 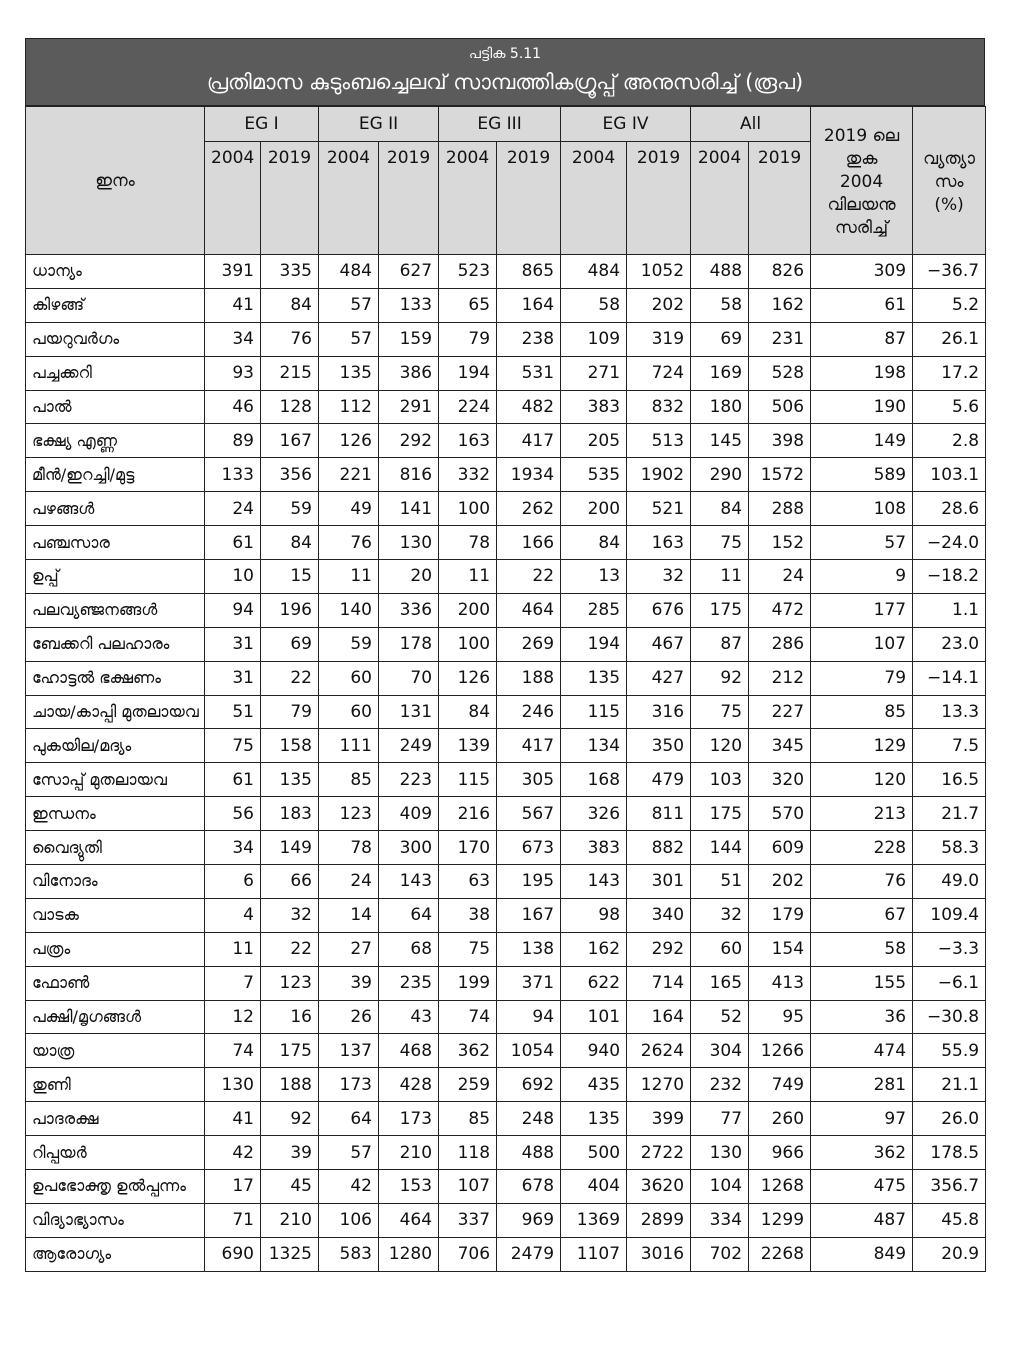 What do you see at coordinates (594, 814) in the screenshot?
I see `value-cell: 326` at bounding box center [594, 814].